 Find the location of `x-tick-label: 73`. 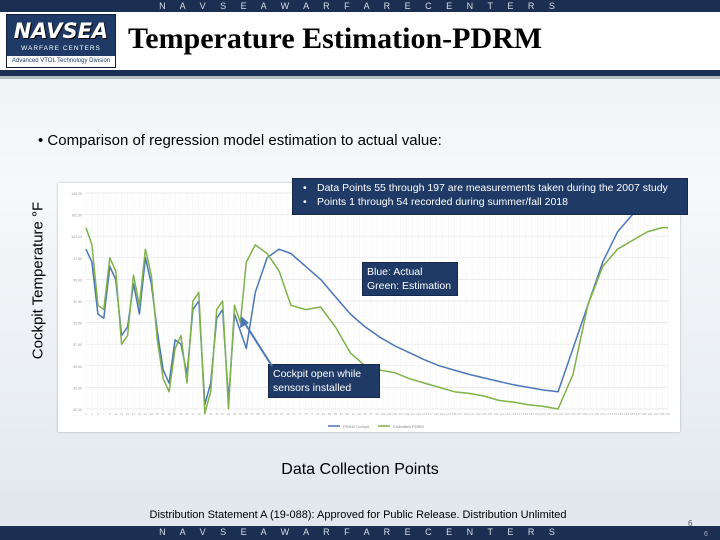

x-tick-label: 73 is located at coordinates (300, 414).